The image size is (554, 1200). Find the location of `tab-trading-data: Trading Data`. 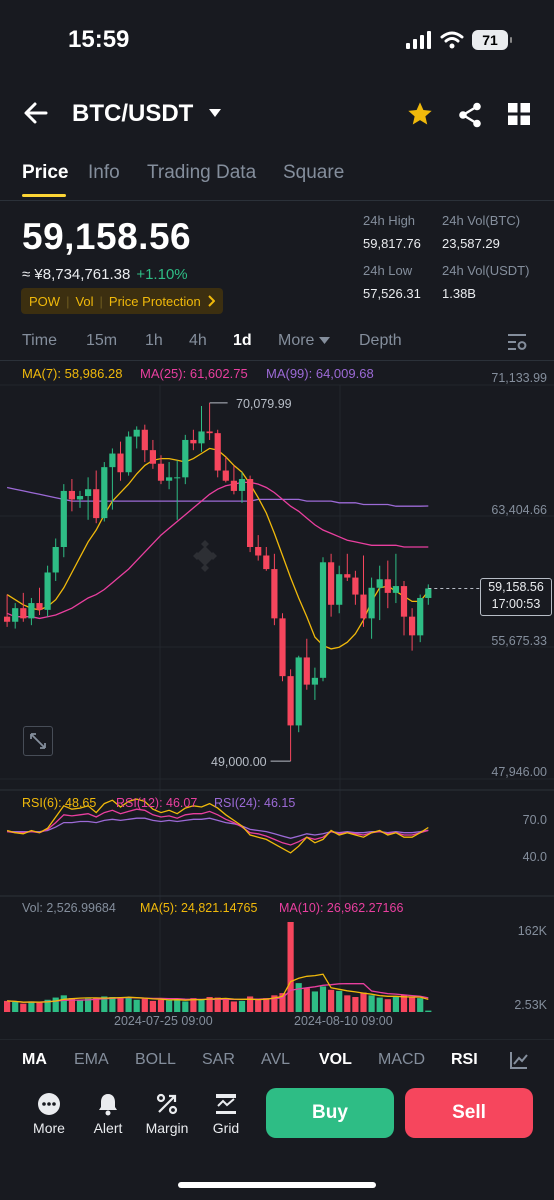

tab-trading-data: Trading Data is located at coordinates (202, 172).